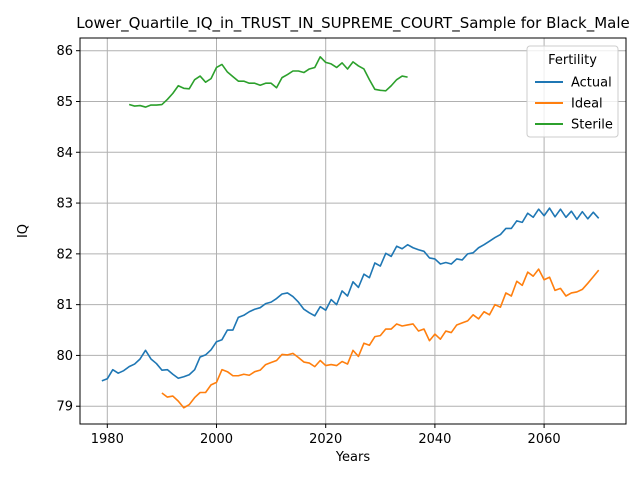 The width and height of the screenshot is (640, 480). I want to click on x-tick-label: 2020, so click(325, 439).